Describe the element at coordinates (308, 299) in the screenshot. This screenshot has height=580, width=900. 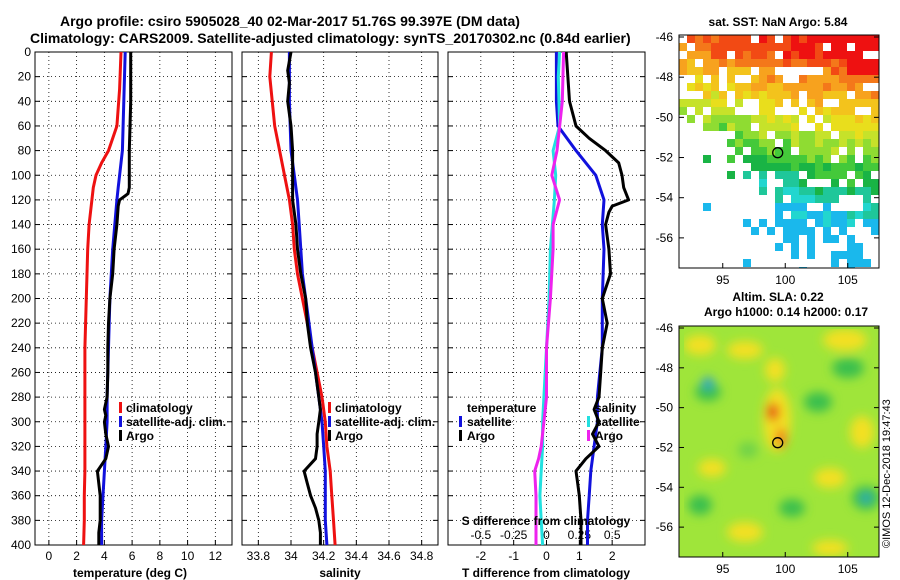
I see `series-line-satellite-adj-clim-` at that location.